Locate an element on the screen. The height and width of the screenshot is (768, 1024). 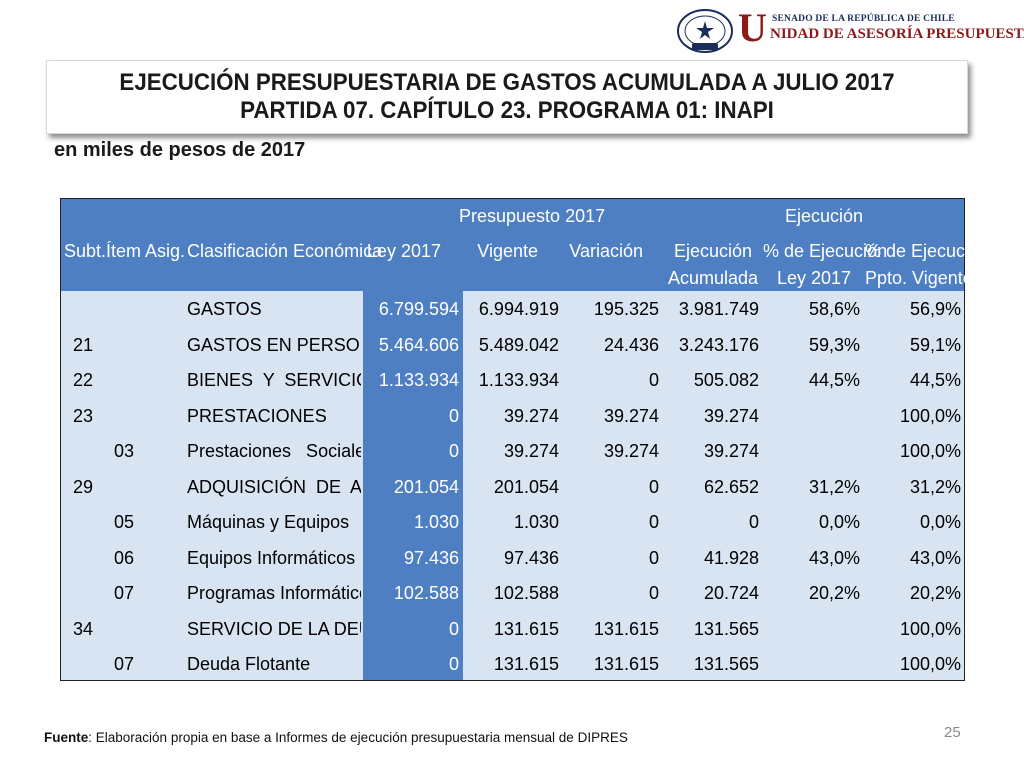
cell-item: 07 is located at coordinates (124, 664).